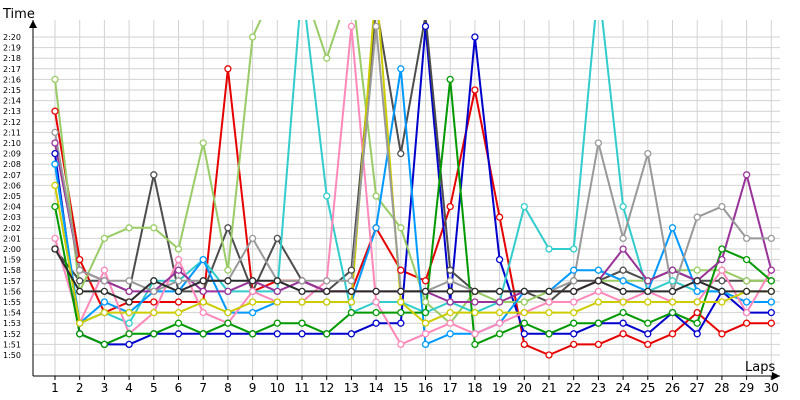 The image size is (800, 400). Describe the element at coordinates (425, 388) in the screenshot. I see `x-tick-label: 16` at that location.